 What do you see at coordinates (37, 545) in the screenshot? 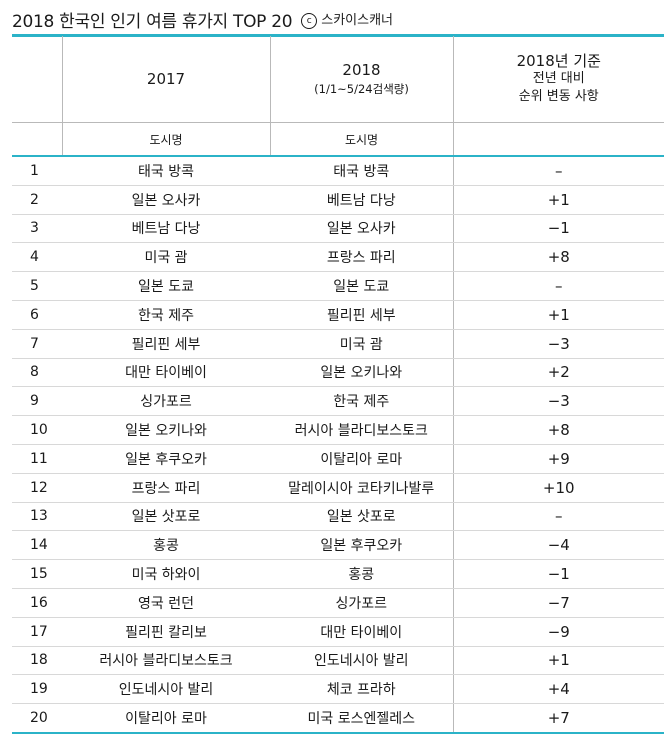
I see `rank-cell: 14` at bounding box center [37, 545].